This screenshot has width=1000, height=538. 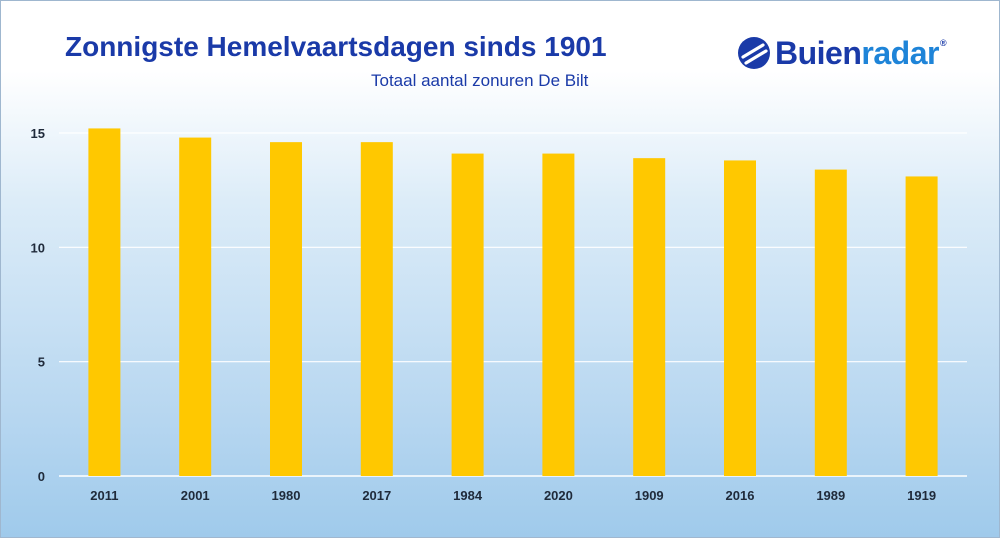 I want to click on y-tick-label: 5, so click(x=41, y=362).